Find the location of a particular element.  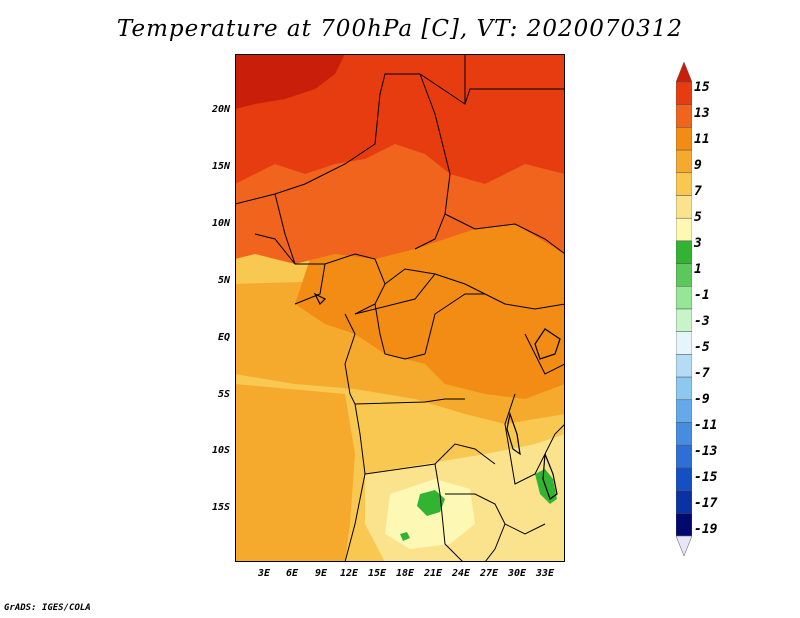

colorbar-label: -17 is located at coordinates (706, 503).